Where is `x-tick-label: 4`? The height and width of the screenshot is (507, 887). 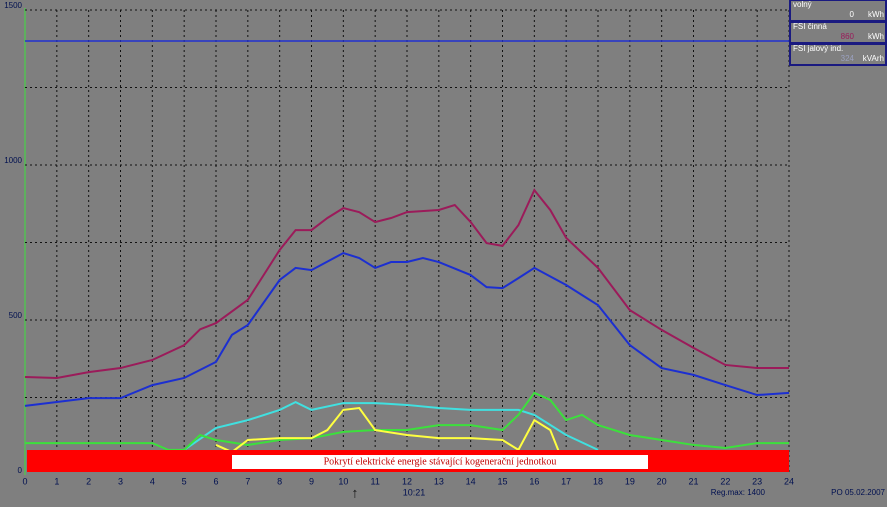 x-tick-label: 4 is located at coordinates (152, 481).